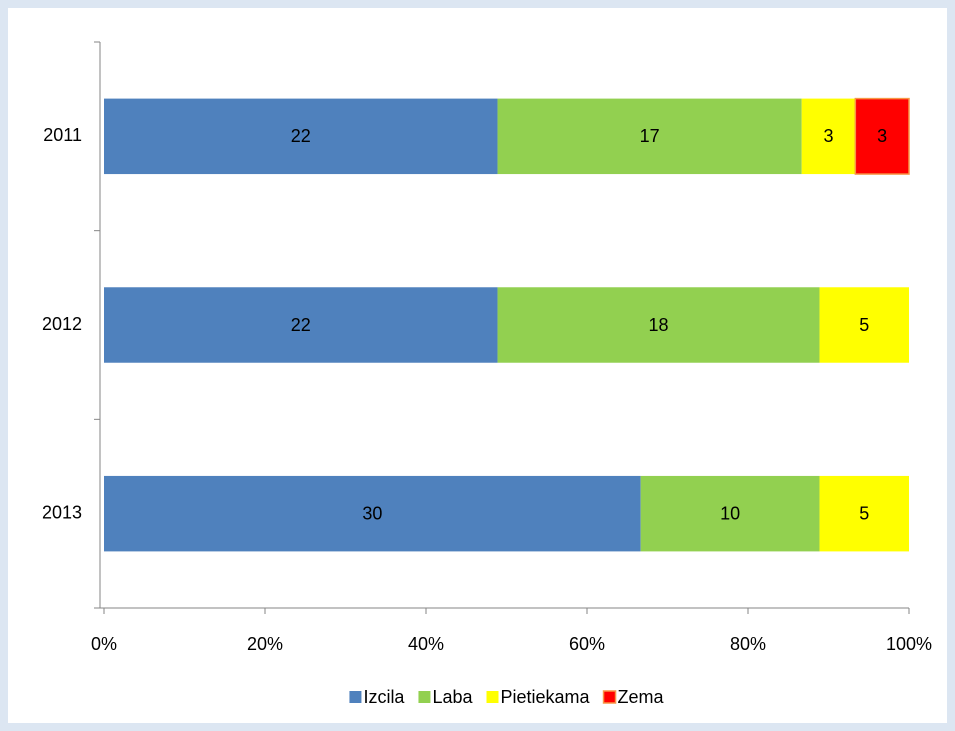  What do you see at coordinates (748, 644) in the screenshot?
I see `x-tick-label: 80%` at bounding box center [748, 644].